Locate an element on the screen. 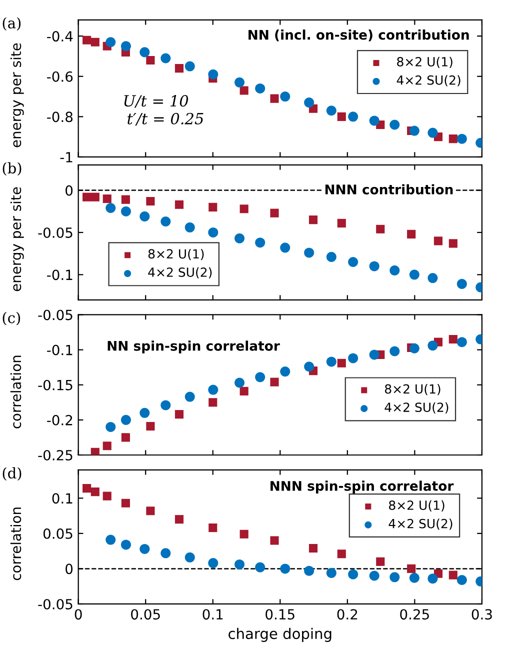 Image resolution: width=510 pixels, height=650 pixels. y-axis-title: energy per site is located at coordinates (17, 95).